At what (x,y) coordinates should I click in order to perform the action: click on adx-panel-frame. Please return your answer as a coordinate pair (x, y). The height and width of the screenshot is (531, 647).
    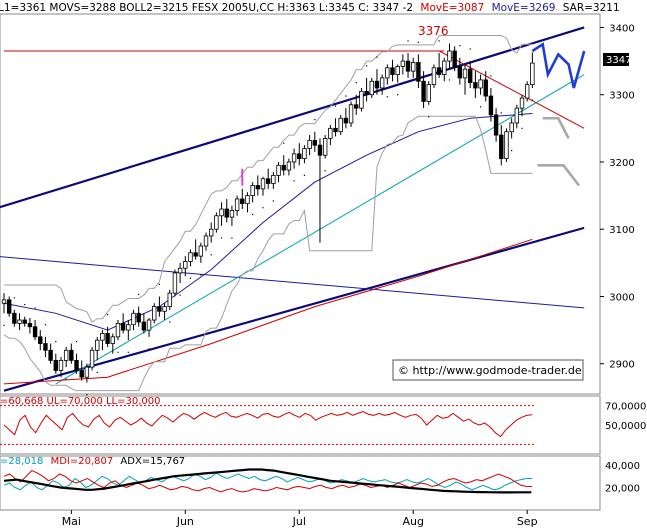
    Looking at the image, I should click on (300, 483).